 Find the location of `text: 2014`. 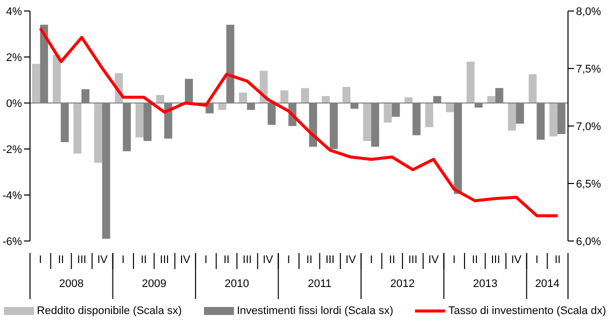

text: 2014 is located at coordinates (547, 284).